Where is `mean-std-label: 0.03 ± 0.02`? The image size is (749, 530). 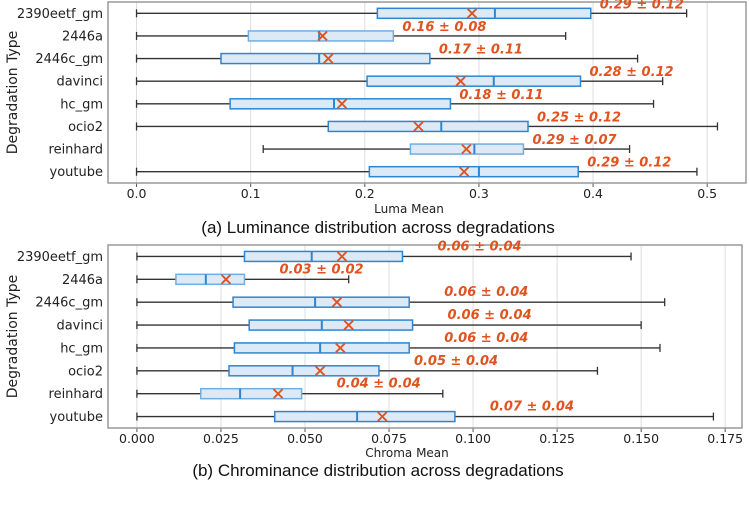
mean-std-label: 0.03 ± 0.02 is located at coordinates (321, 269).